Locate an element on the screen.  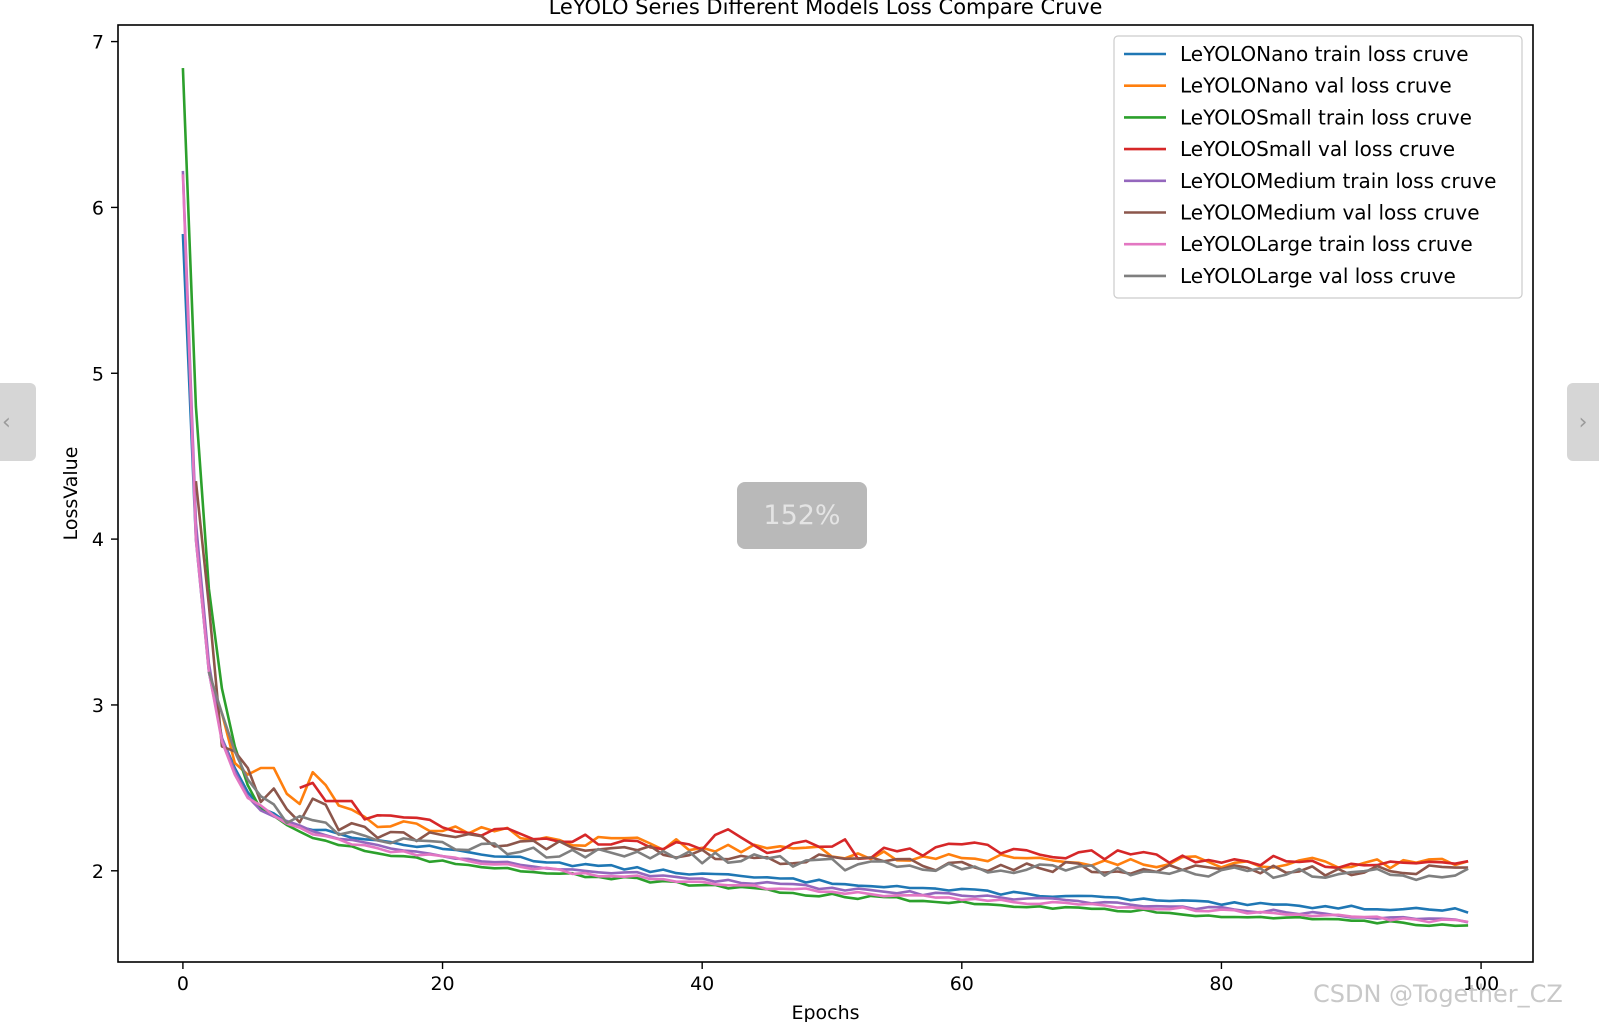
x-tick-label: 20 is located at coordinates (442, 984).